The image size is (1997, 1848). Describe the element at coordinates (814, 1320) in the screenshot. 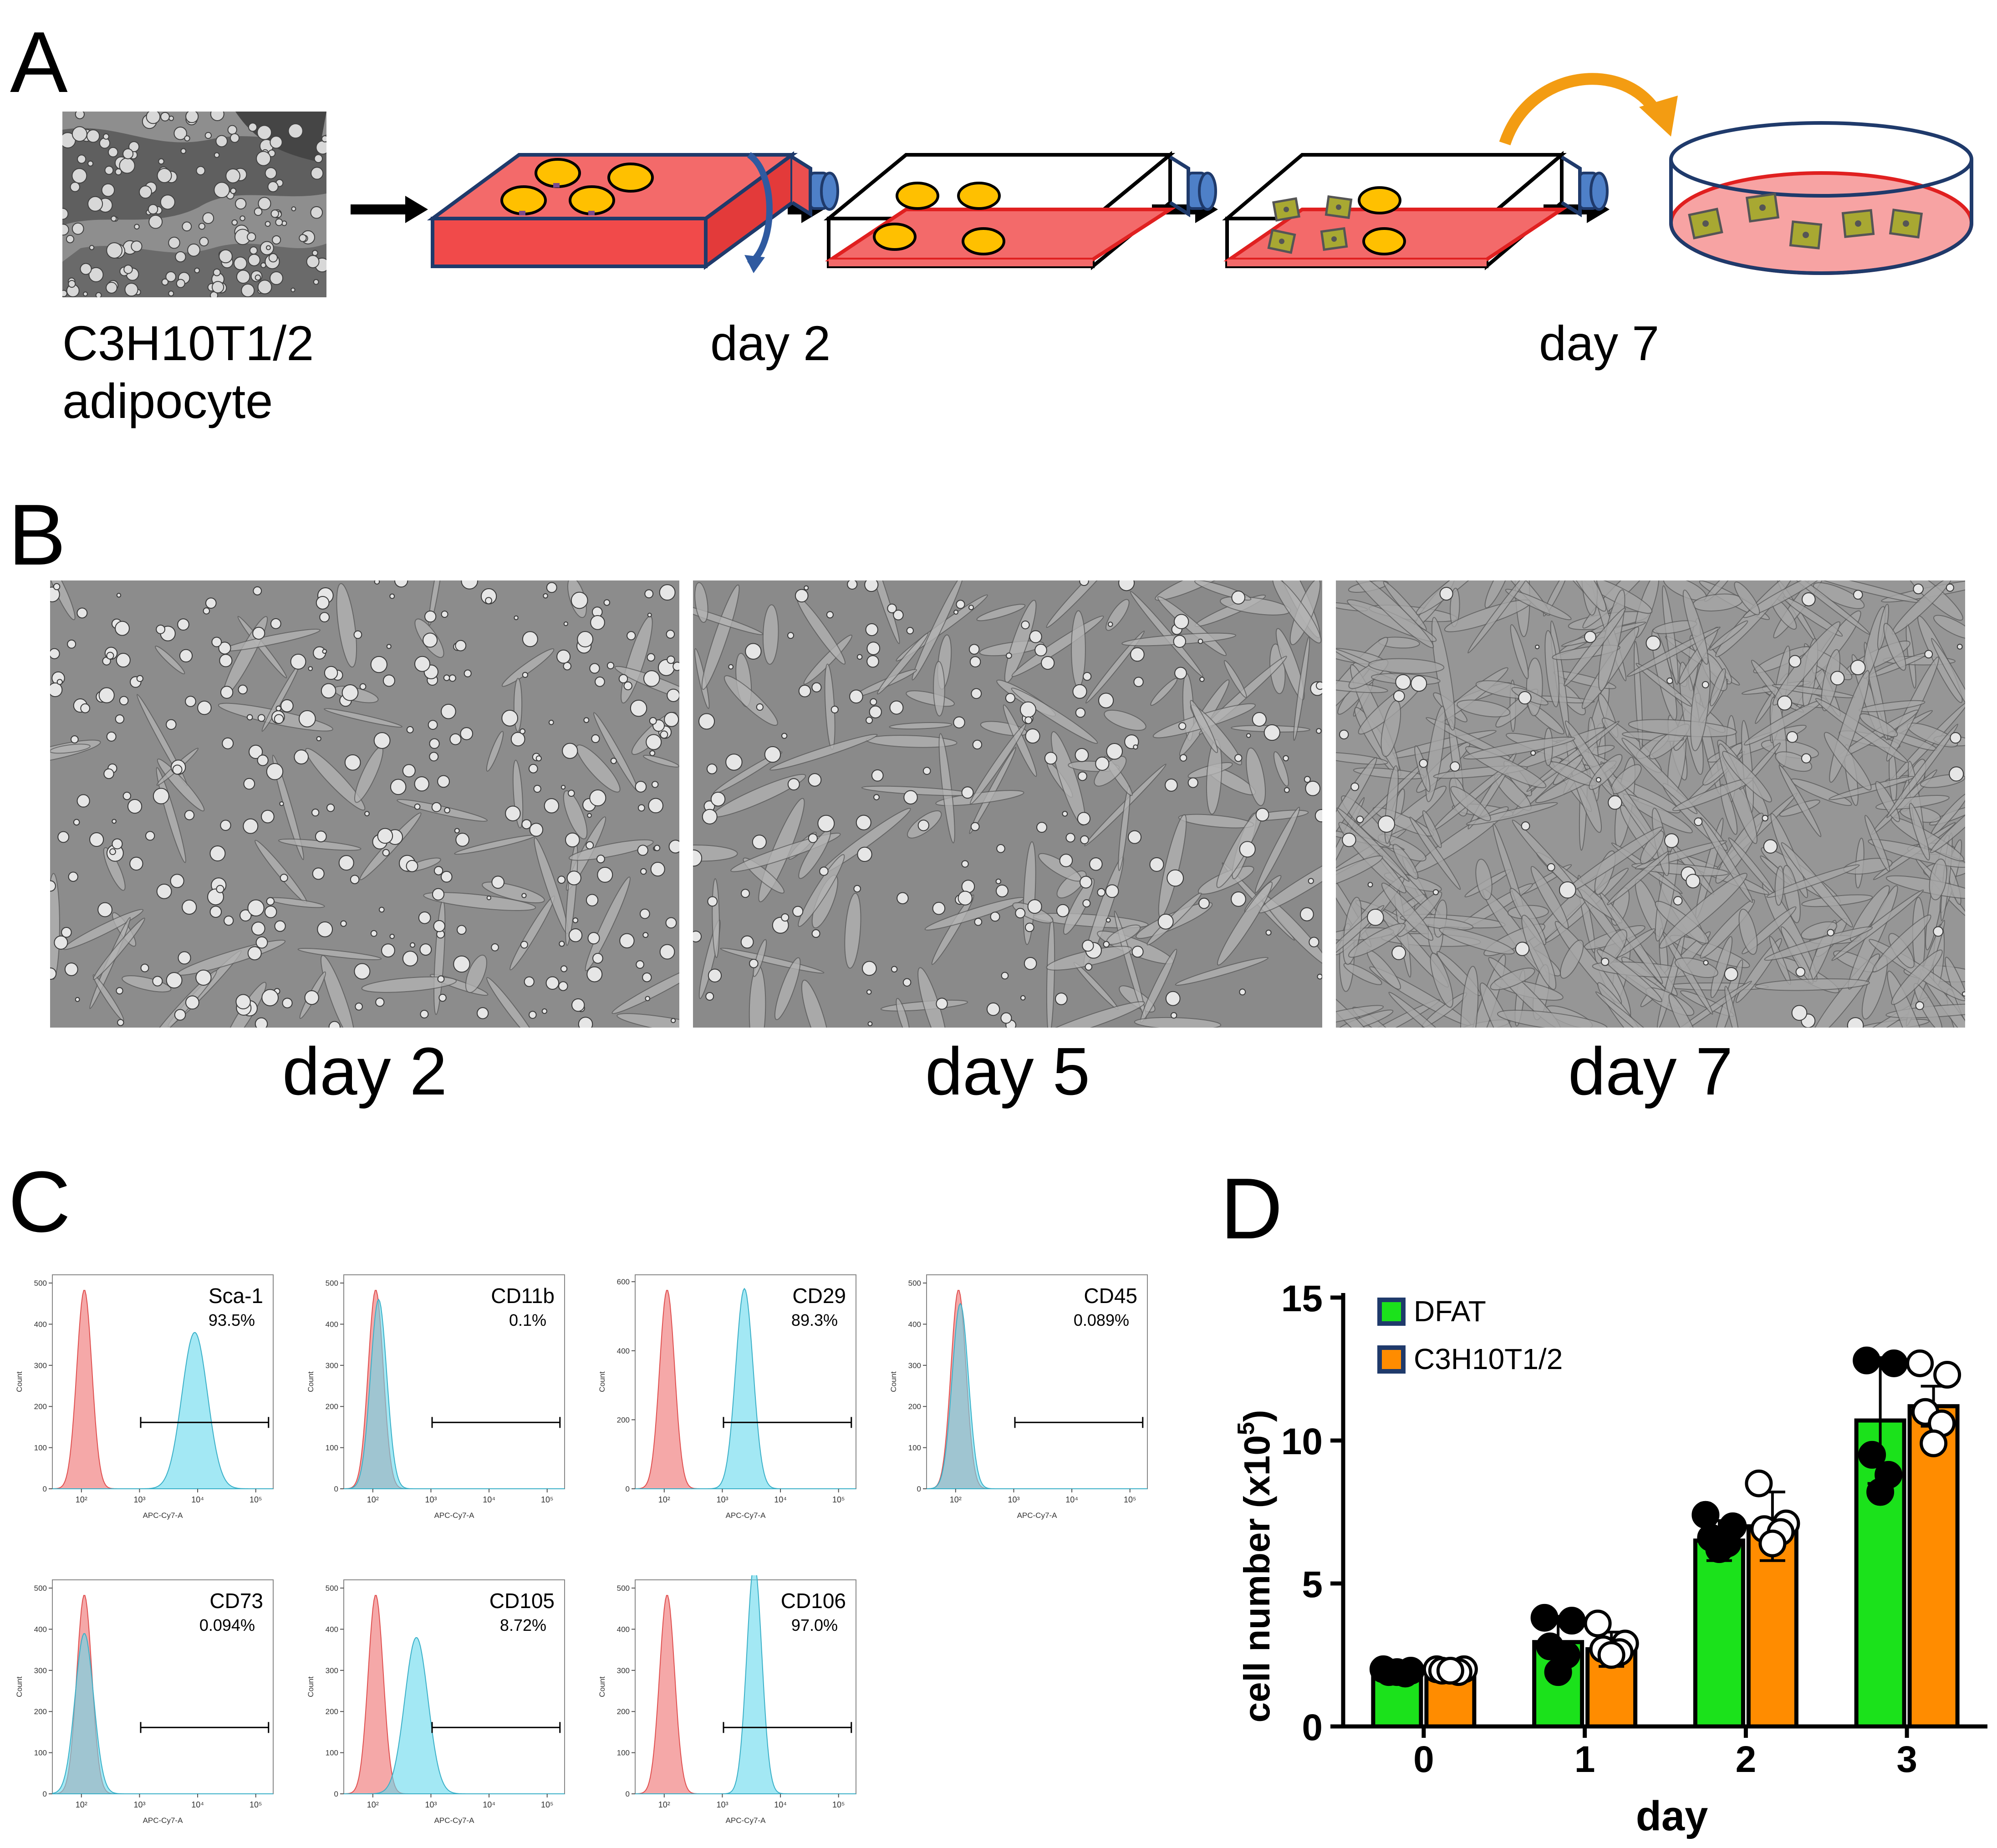

I see `marker-percent: 89.3%` at that location.